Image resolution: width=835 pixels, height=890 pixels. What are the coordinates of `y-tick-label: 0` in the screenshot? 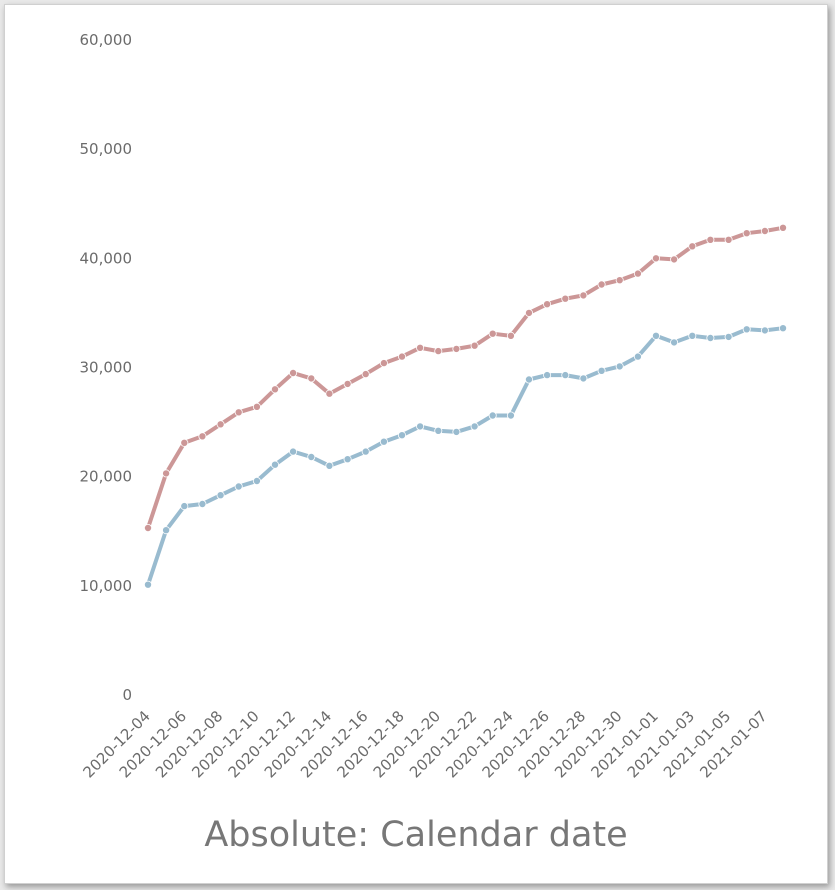 It's located at (127, 695).